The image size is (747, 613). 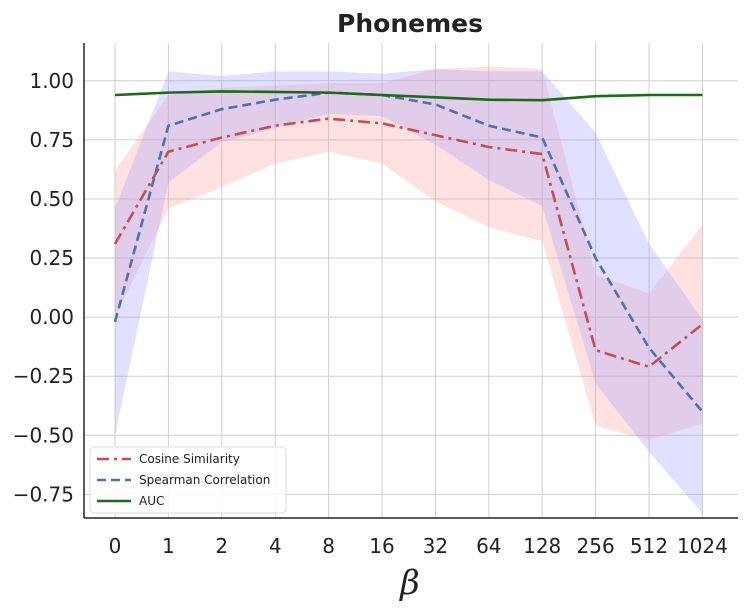 What do you see at coordinates (115, 546) in the screenshot?
I see `x-tick-label: 0` at bounding box center [115, 546].